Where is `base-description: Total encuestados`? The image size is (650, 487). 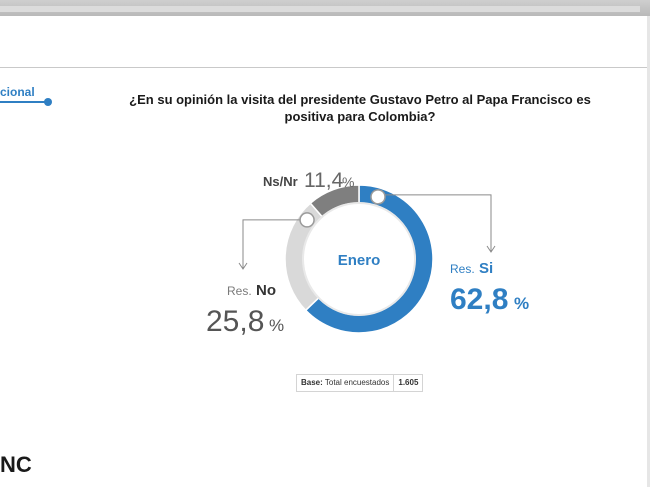 base-description: Total encuestados is located at coordinates (357, 382).